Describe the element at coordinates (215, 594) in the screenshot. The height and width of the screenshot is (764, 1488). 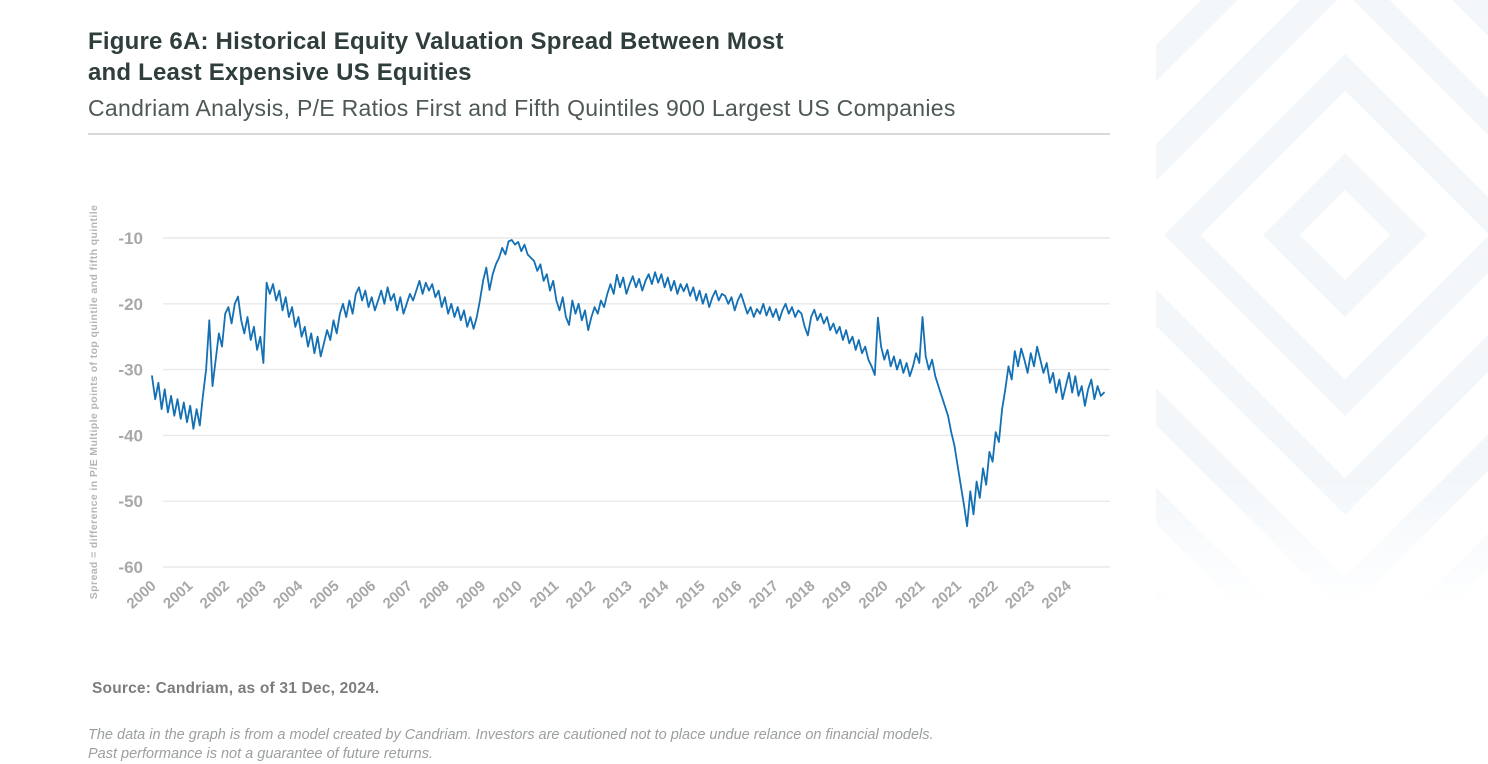
I see `x-tick-label: 2002` at that location.